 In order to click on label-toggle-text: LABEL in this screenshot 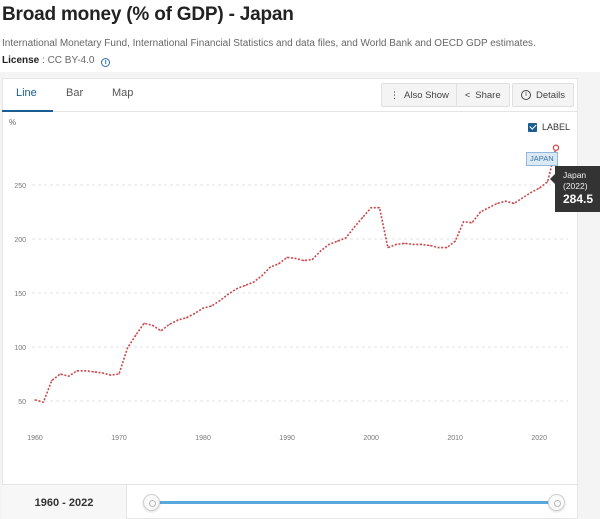, I will do `click(556, 127)`.